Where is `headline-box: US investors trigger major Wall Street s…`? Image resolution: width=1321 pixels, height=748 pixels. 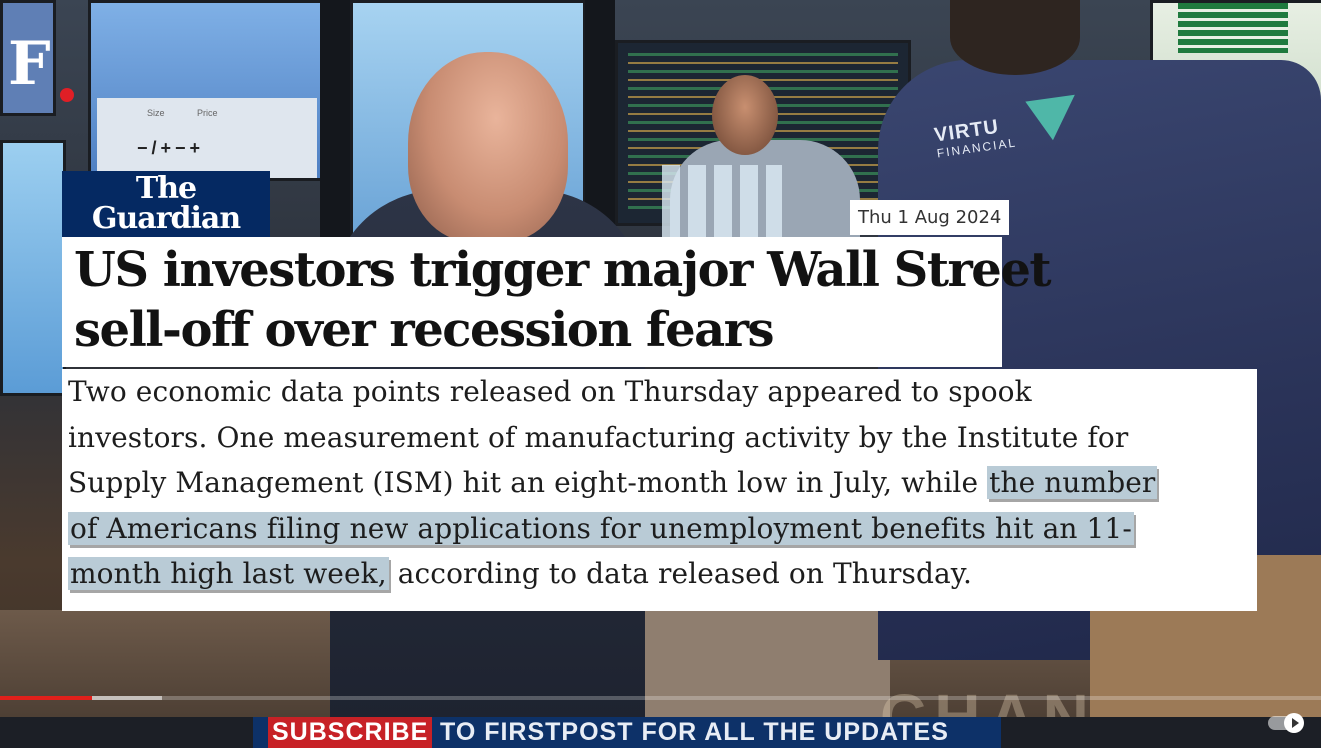 headline-box: US investors trigger major Wall Street s… is located at coordinates (557, 302).